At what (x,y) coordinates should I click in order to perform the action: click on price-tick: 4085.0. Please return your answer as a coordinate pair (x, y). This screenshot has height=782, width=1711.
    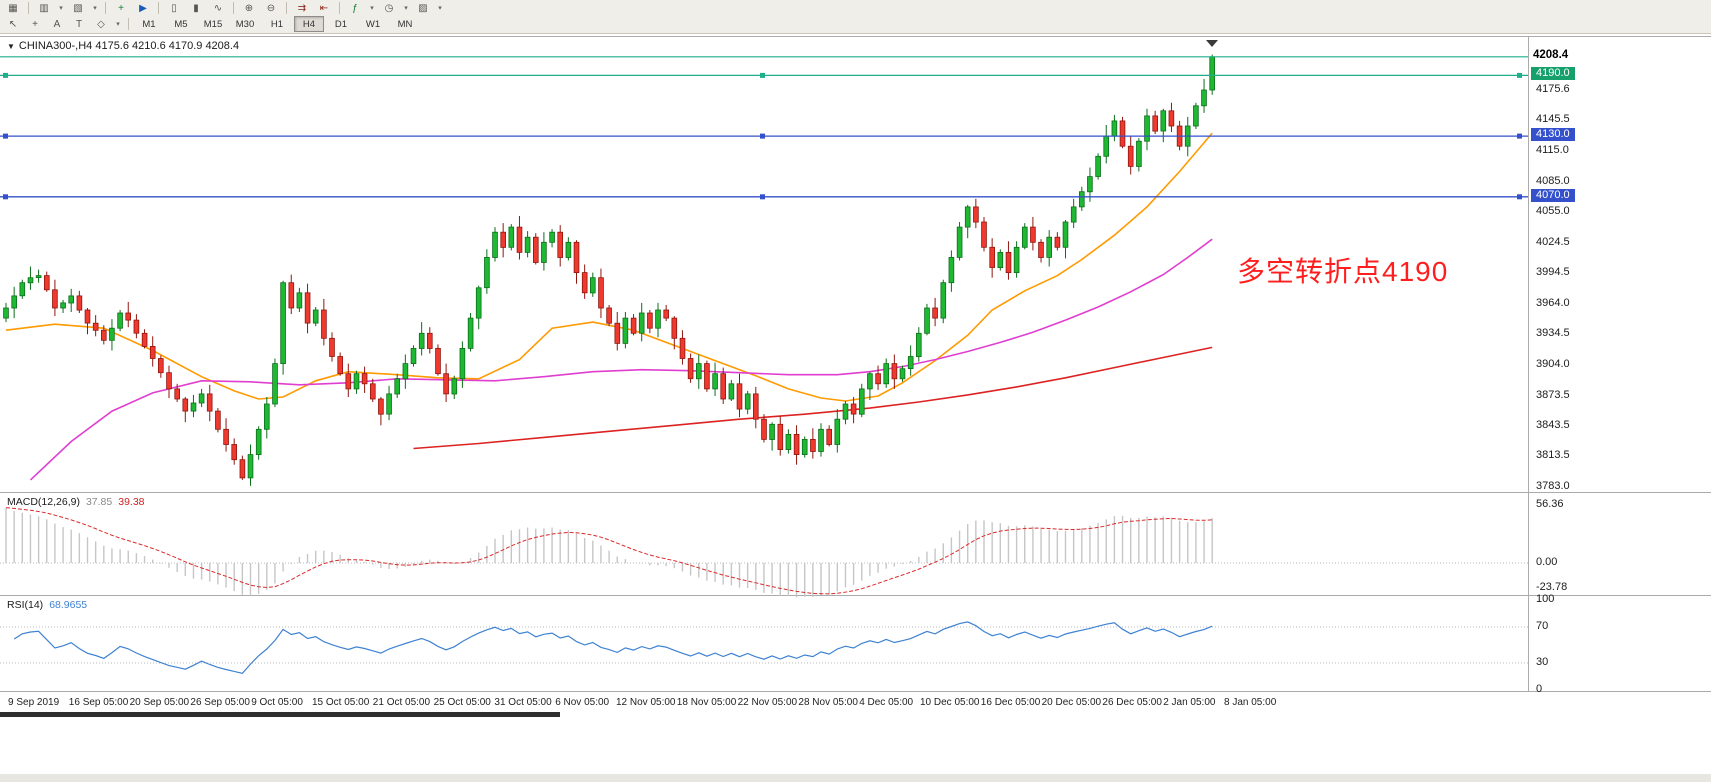
    Looking at the image, I should click on (1553, 180).